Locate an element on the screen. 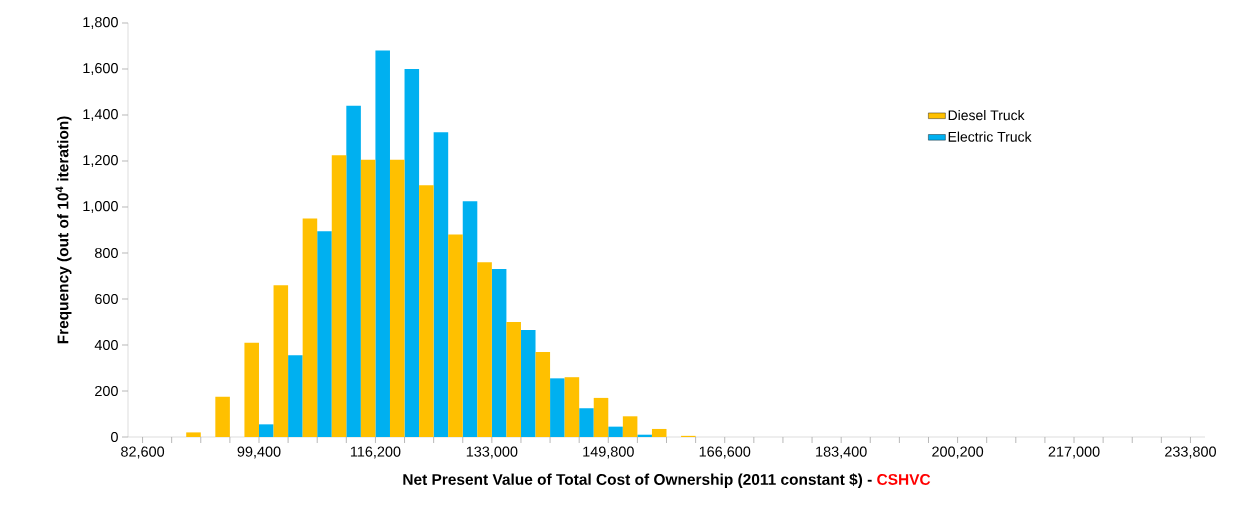  x-tick-label: 133,000 is located at coordinates (492, 452).